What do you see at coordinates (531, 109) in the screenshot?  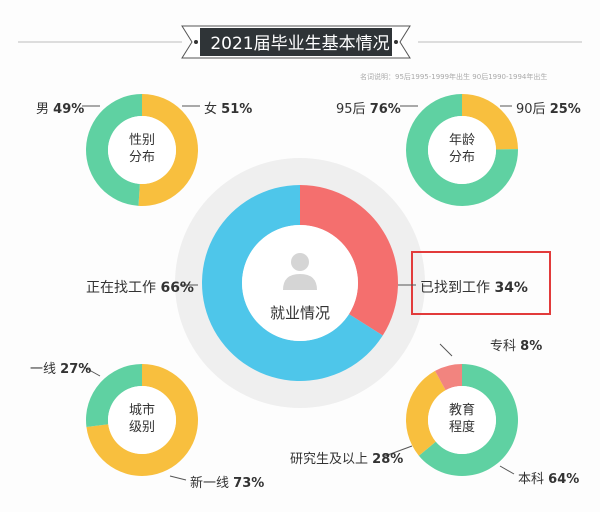 I see `slice-label: 90后` at bounding box center [531, 109].